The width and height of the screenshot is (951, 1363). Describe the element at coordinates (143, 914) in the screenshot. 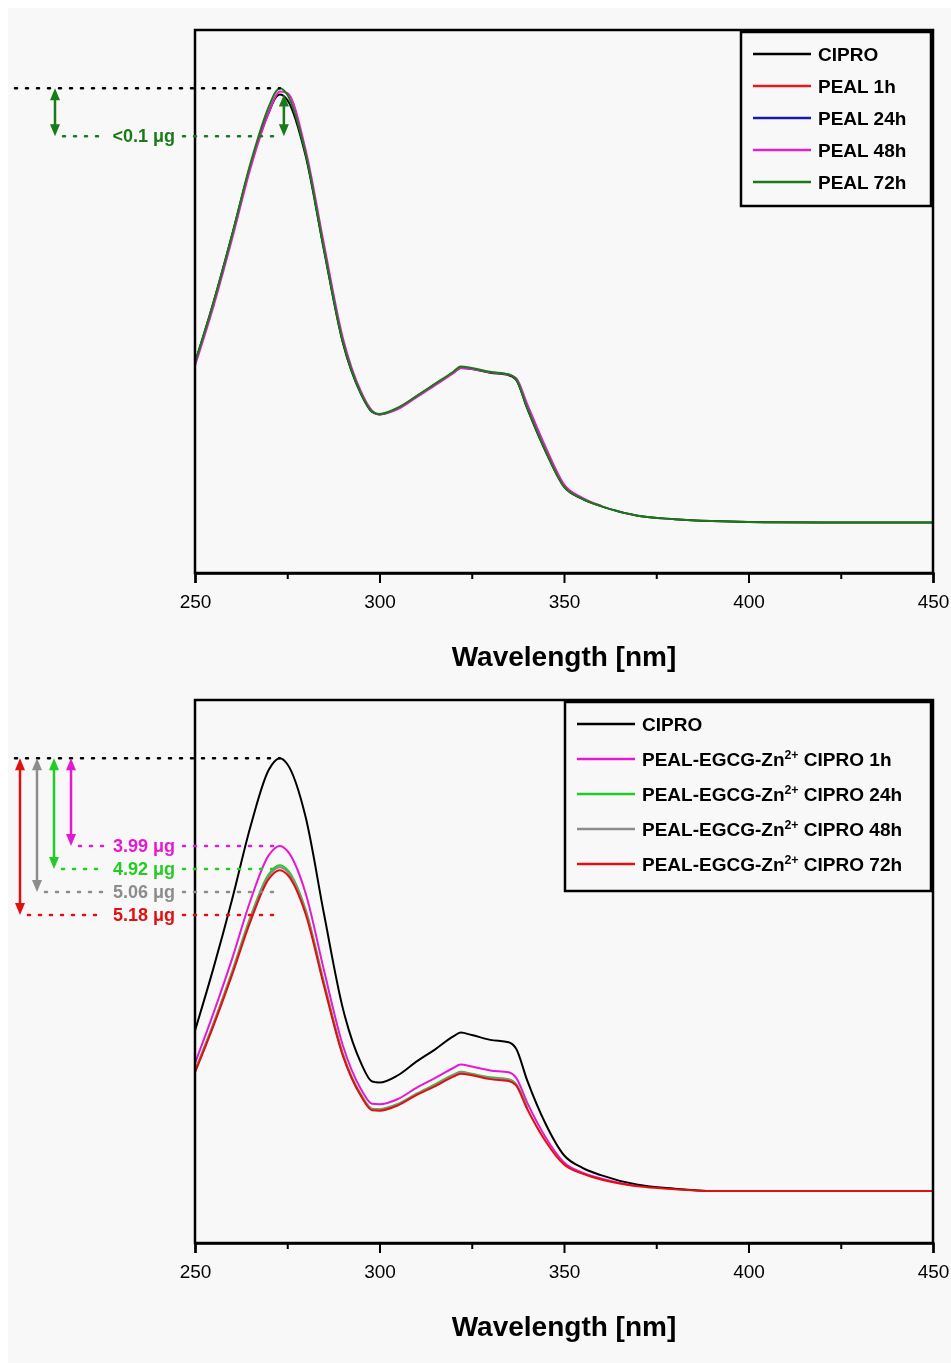

I see `text: 5.18 μg` at that location.